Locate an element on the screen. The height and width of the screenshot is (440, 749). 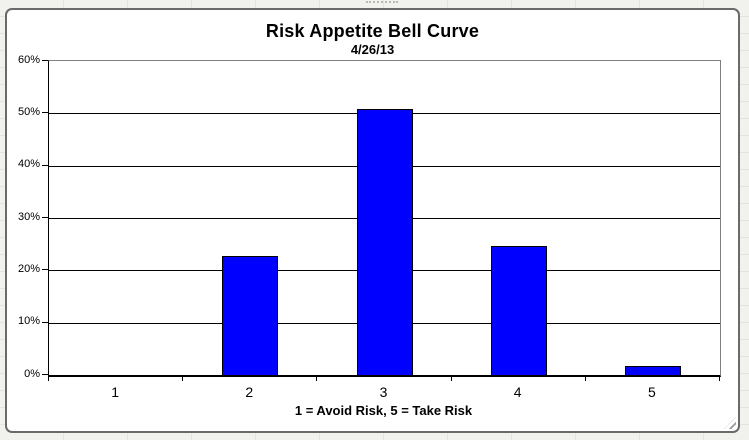
x-axis-label-2: 2 is located at coordinates (249, 392).